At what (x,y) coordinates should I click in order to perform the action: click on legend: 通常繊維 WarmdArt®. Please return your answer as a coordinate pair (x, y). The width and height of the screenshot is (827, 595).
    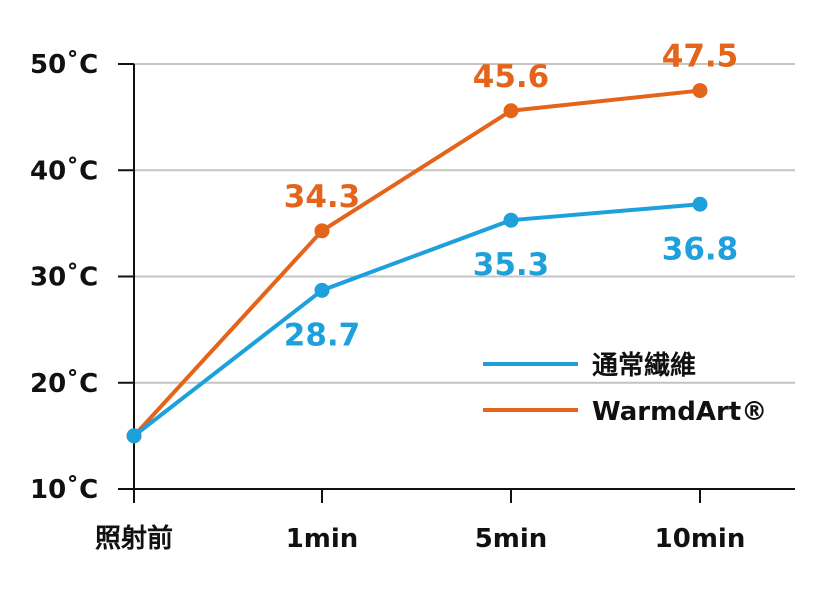
    Looking at the image, I should click on (625, 388).